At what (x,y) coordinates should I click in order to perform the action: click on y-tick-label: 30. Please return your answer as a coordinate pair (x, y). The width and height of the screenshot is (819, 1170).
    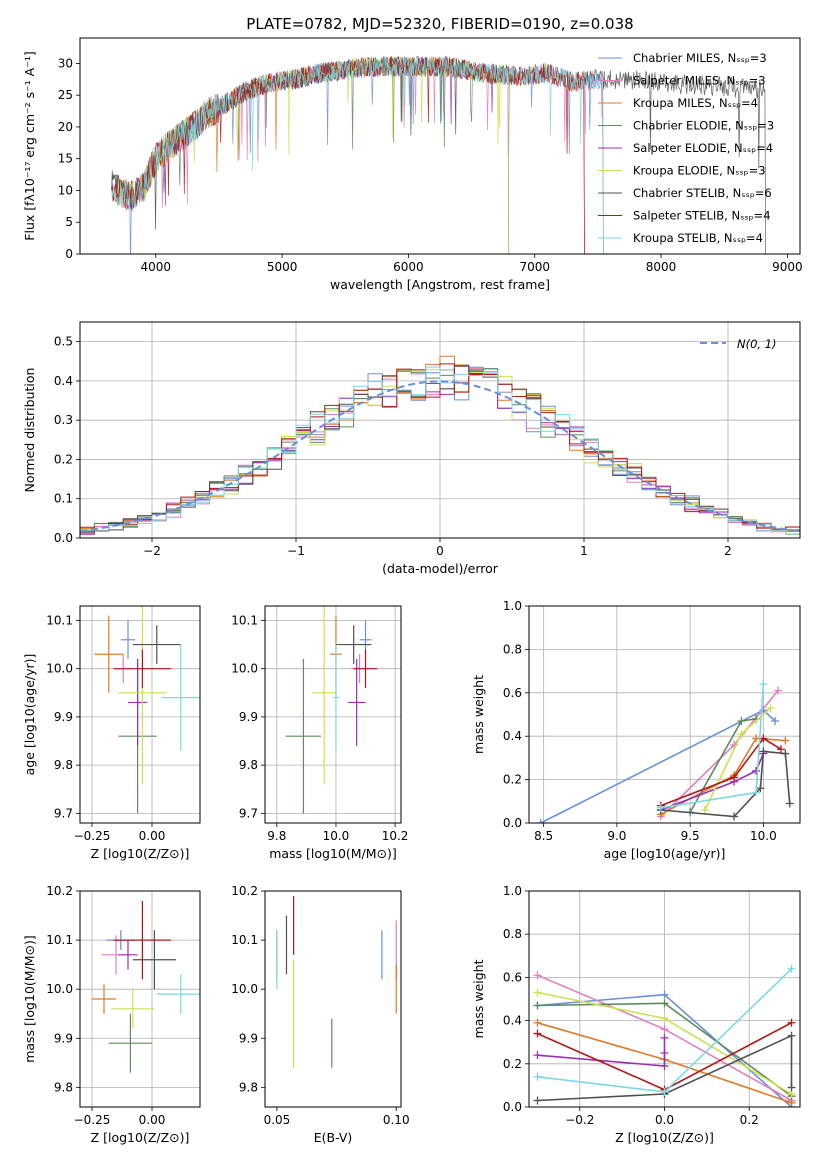
    Looking at the image, I should click on (65, 63).